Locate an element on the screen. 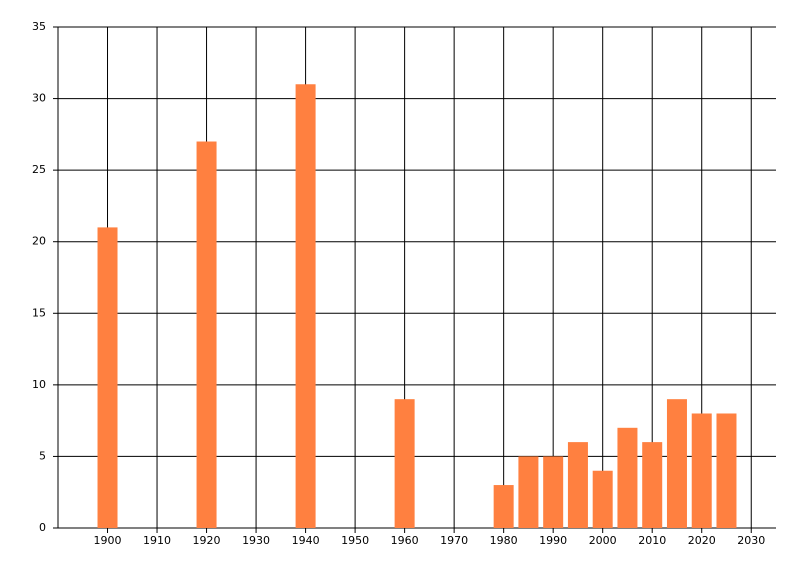 The width and height of the screenshot is (800, 576). x-tick-label: 1950 is located at coordinates (355, 540).